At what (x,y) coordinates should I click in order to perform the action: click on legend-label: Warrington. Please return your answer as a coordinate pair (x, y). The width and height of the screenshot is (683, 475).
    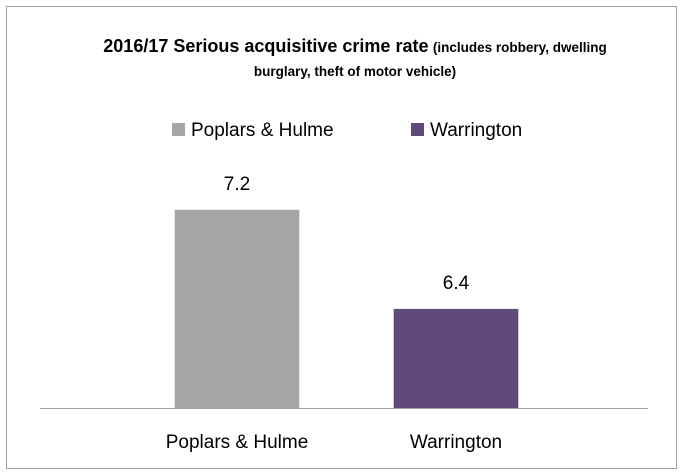
    Looking at the image, I should click on (476, 130).